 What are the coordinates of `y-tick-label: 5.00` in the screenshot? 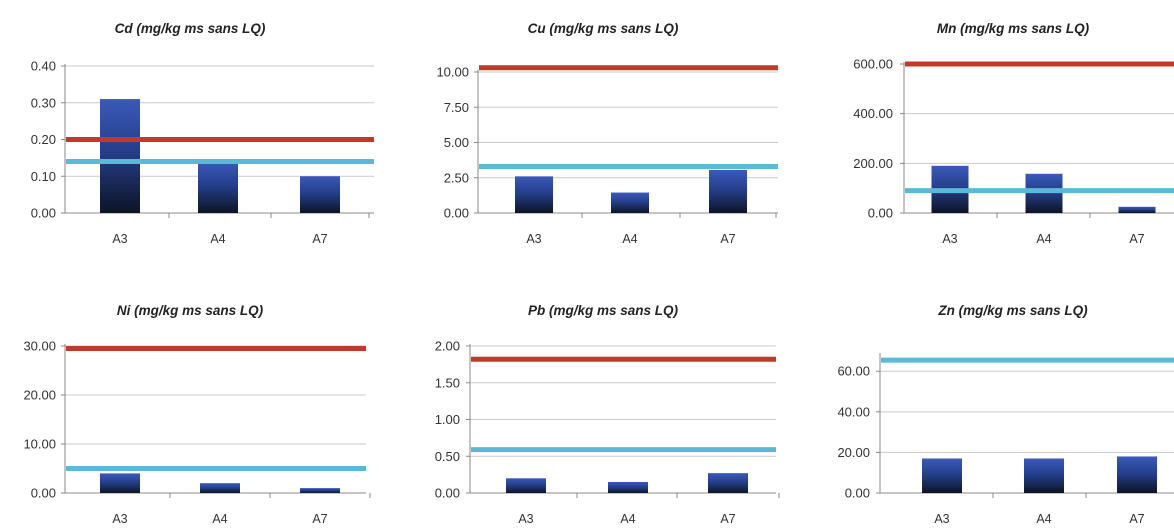 It's located at (456, 142).